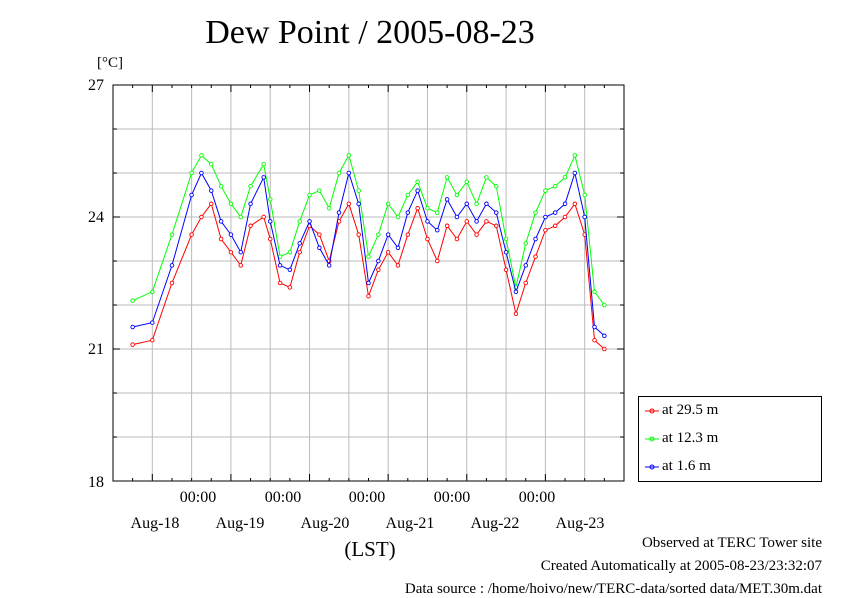 This screenshot has width=842, height=598. I want to click on y-tick-label-24: 24, so click(96, 217).